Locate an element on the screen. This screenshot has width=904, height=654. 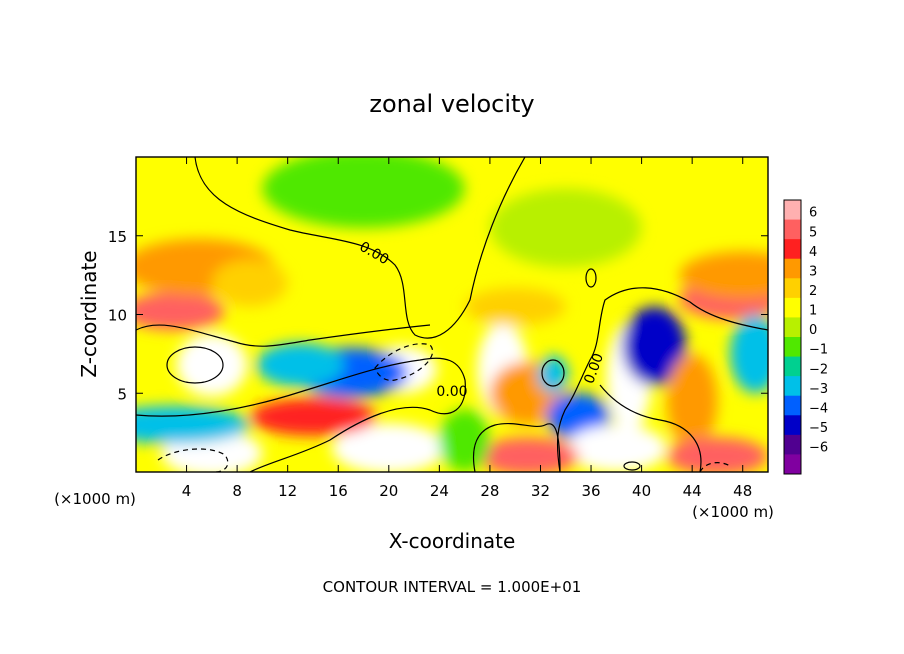
colorbar: 6 5 4 3 2 1 0 −1 −2 −3 −4 −5 −6 is located at coordinates (805, 337).